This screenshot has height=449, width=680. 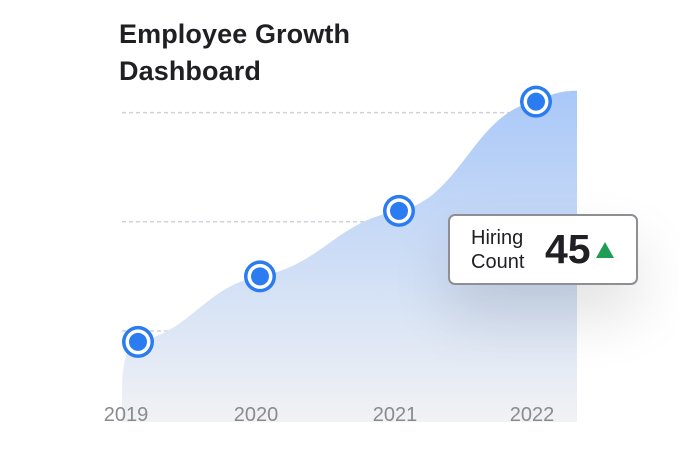 I want to click on data-point-2022, so click(x=536, y=101).